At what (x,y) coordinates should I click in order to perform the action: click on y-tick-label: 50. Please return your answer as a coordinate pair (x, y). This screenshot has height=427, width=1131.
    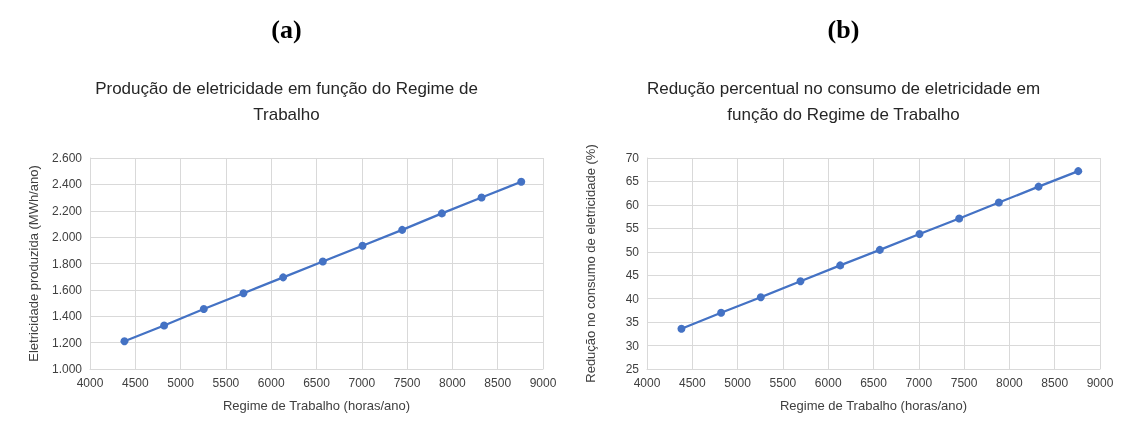
    Looking at the image, I should click on (632, 251).